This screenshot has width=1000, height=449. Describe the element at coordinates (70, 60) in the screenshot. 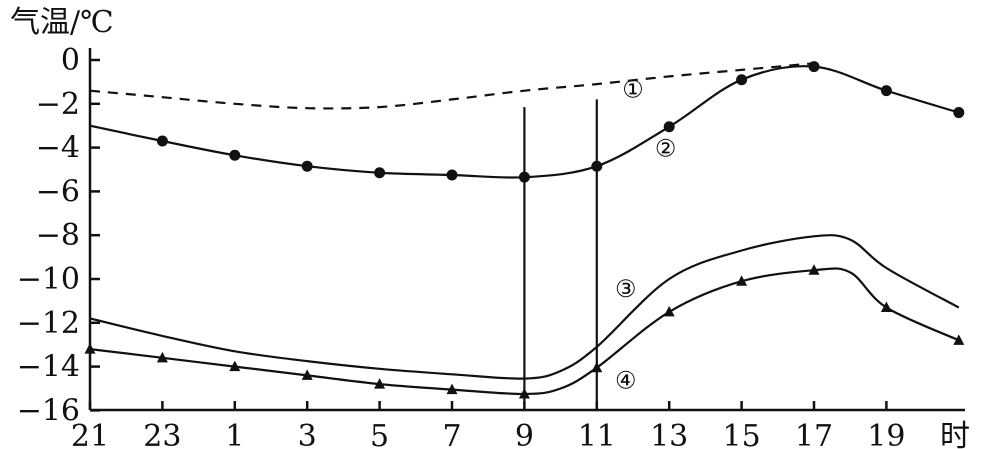

I see `y-tick-label: 0` at that location.